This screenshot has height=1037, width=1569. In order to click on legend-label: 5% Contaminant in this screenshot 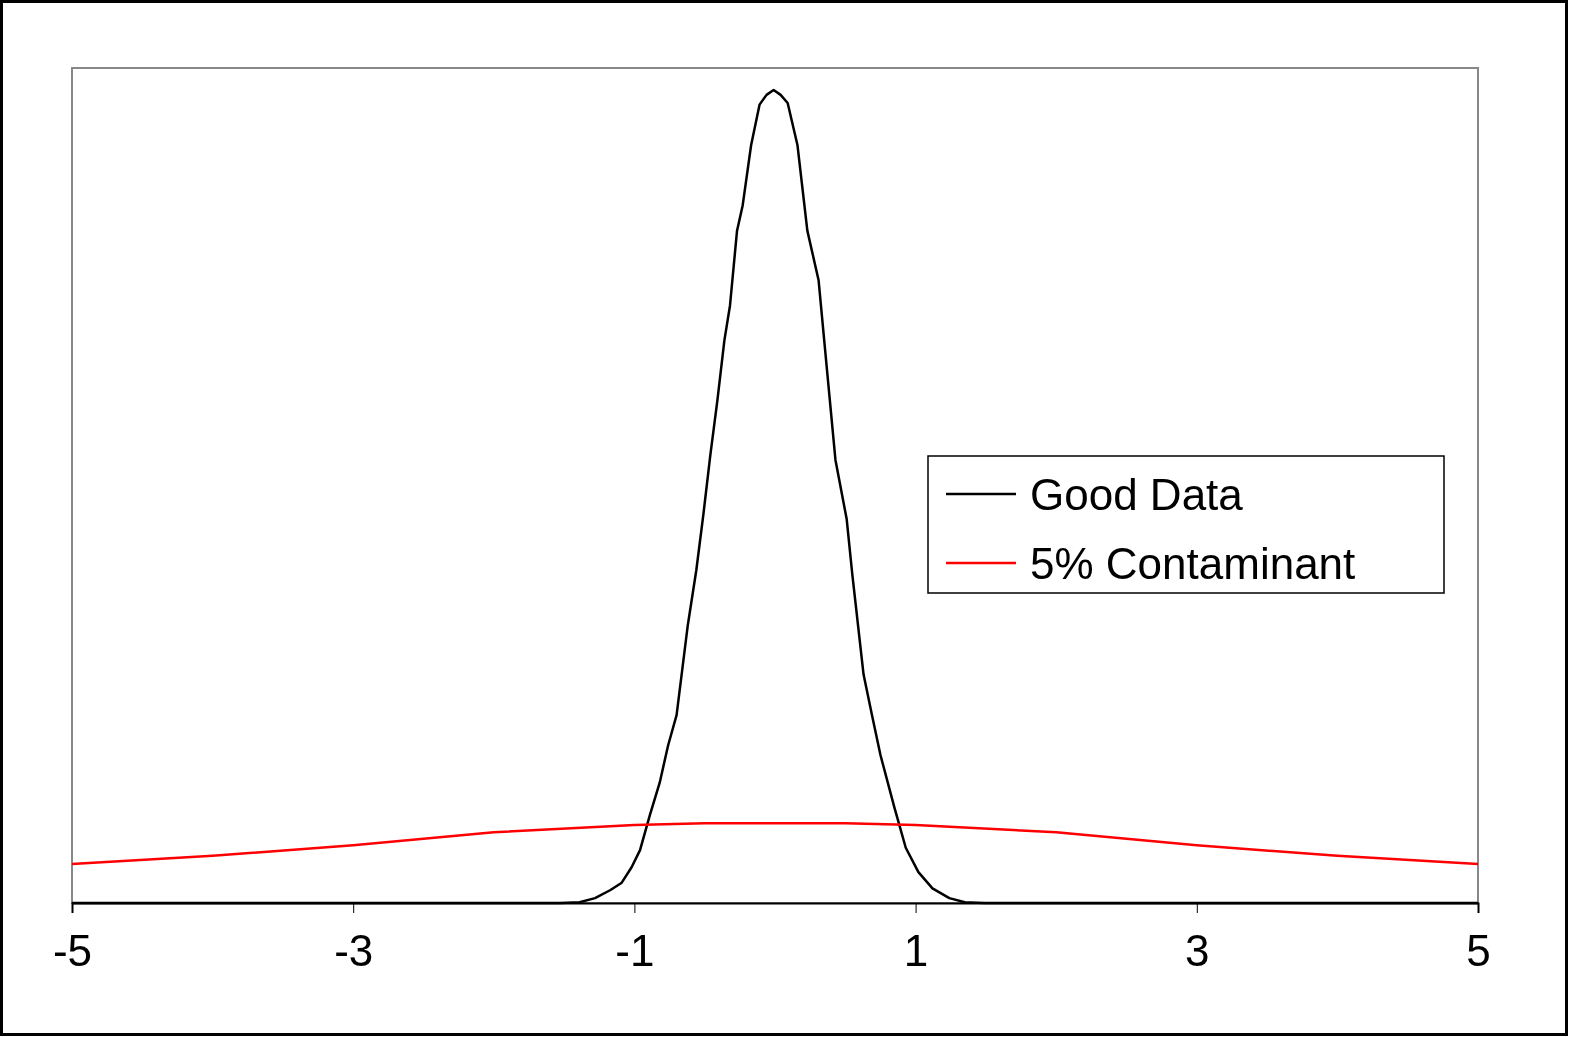, I will do `click(1193, 563)`.